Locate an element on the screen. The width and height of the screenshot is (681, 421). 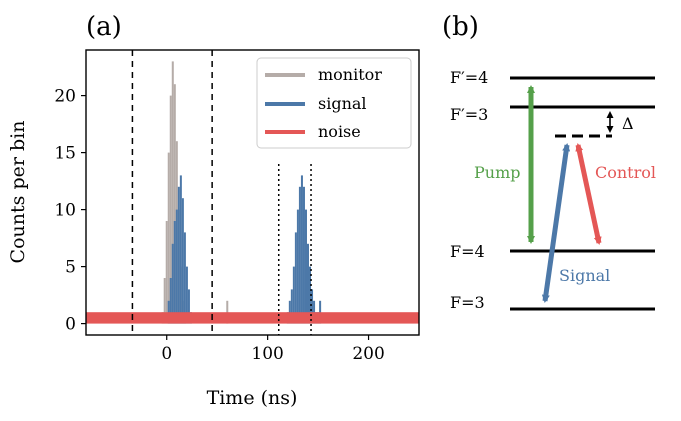
y-tick-label: 15 is located at coordinates (65, 154).